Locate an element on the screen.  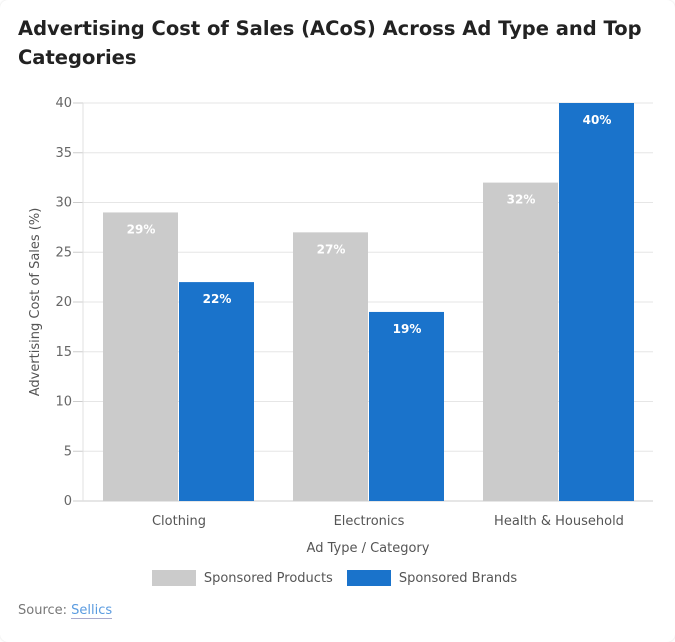
y-tick-label: 15 is located at coordinates (63, 352).